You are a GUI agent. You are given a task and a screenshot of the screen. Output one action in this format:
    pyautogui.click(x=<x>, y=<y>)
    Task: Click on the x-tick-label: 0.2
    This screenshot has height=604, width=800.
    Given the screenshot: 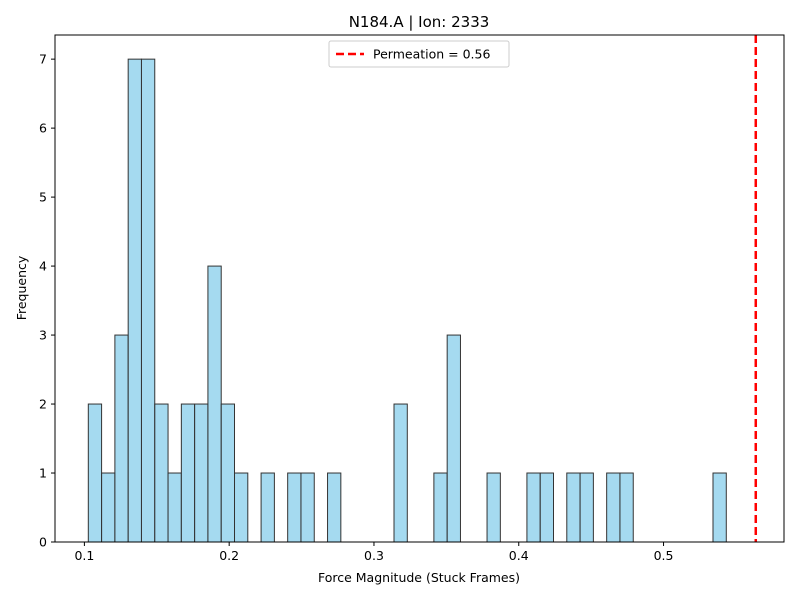 What is the action you would take?
    pyautogui.click(x=229, y=555)
    